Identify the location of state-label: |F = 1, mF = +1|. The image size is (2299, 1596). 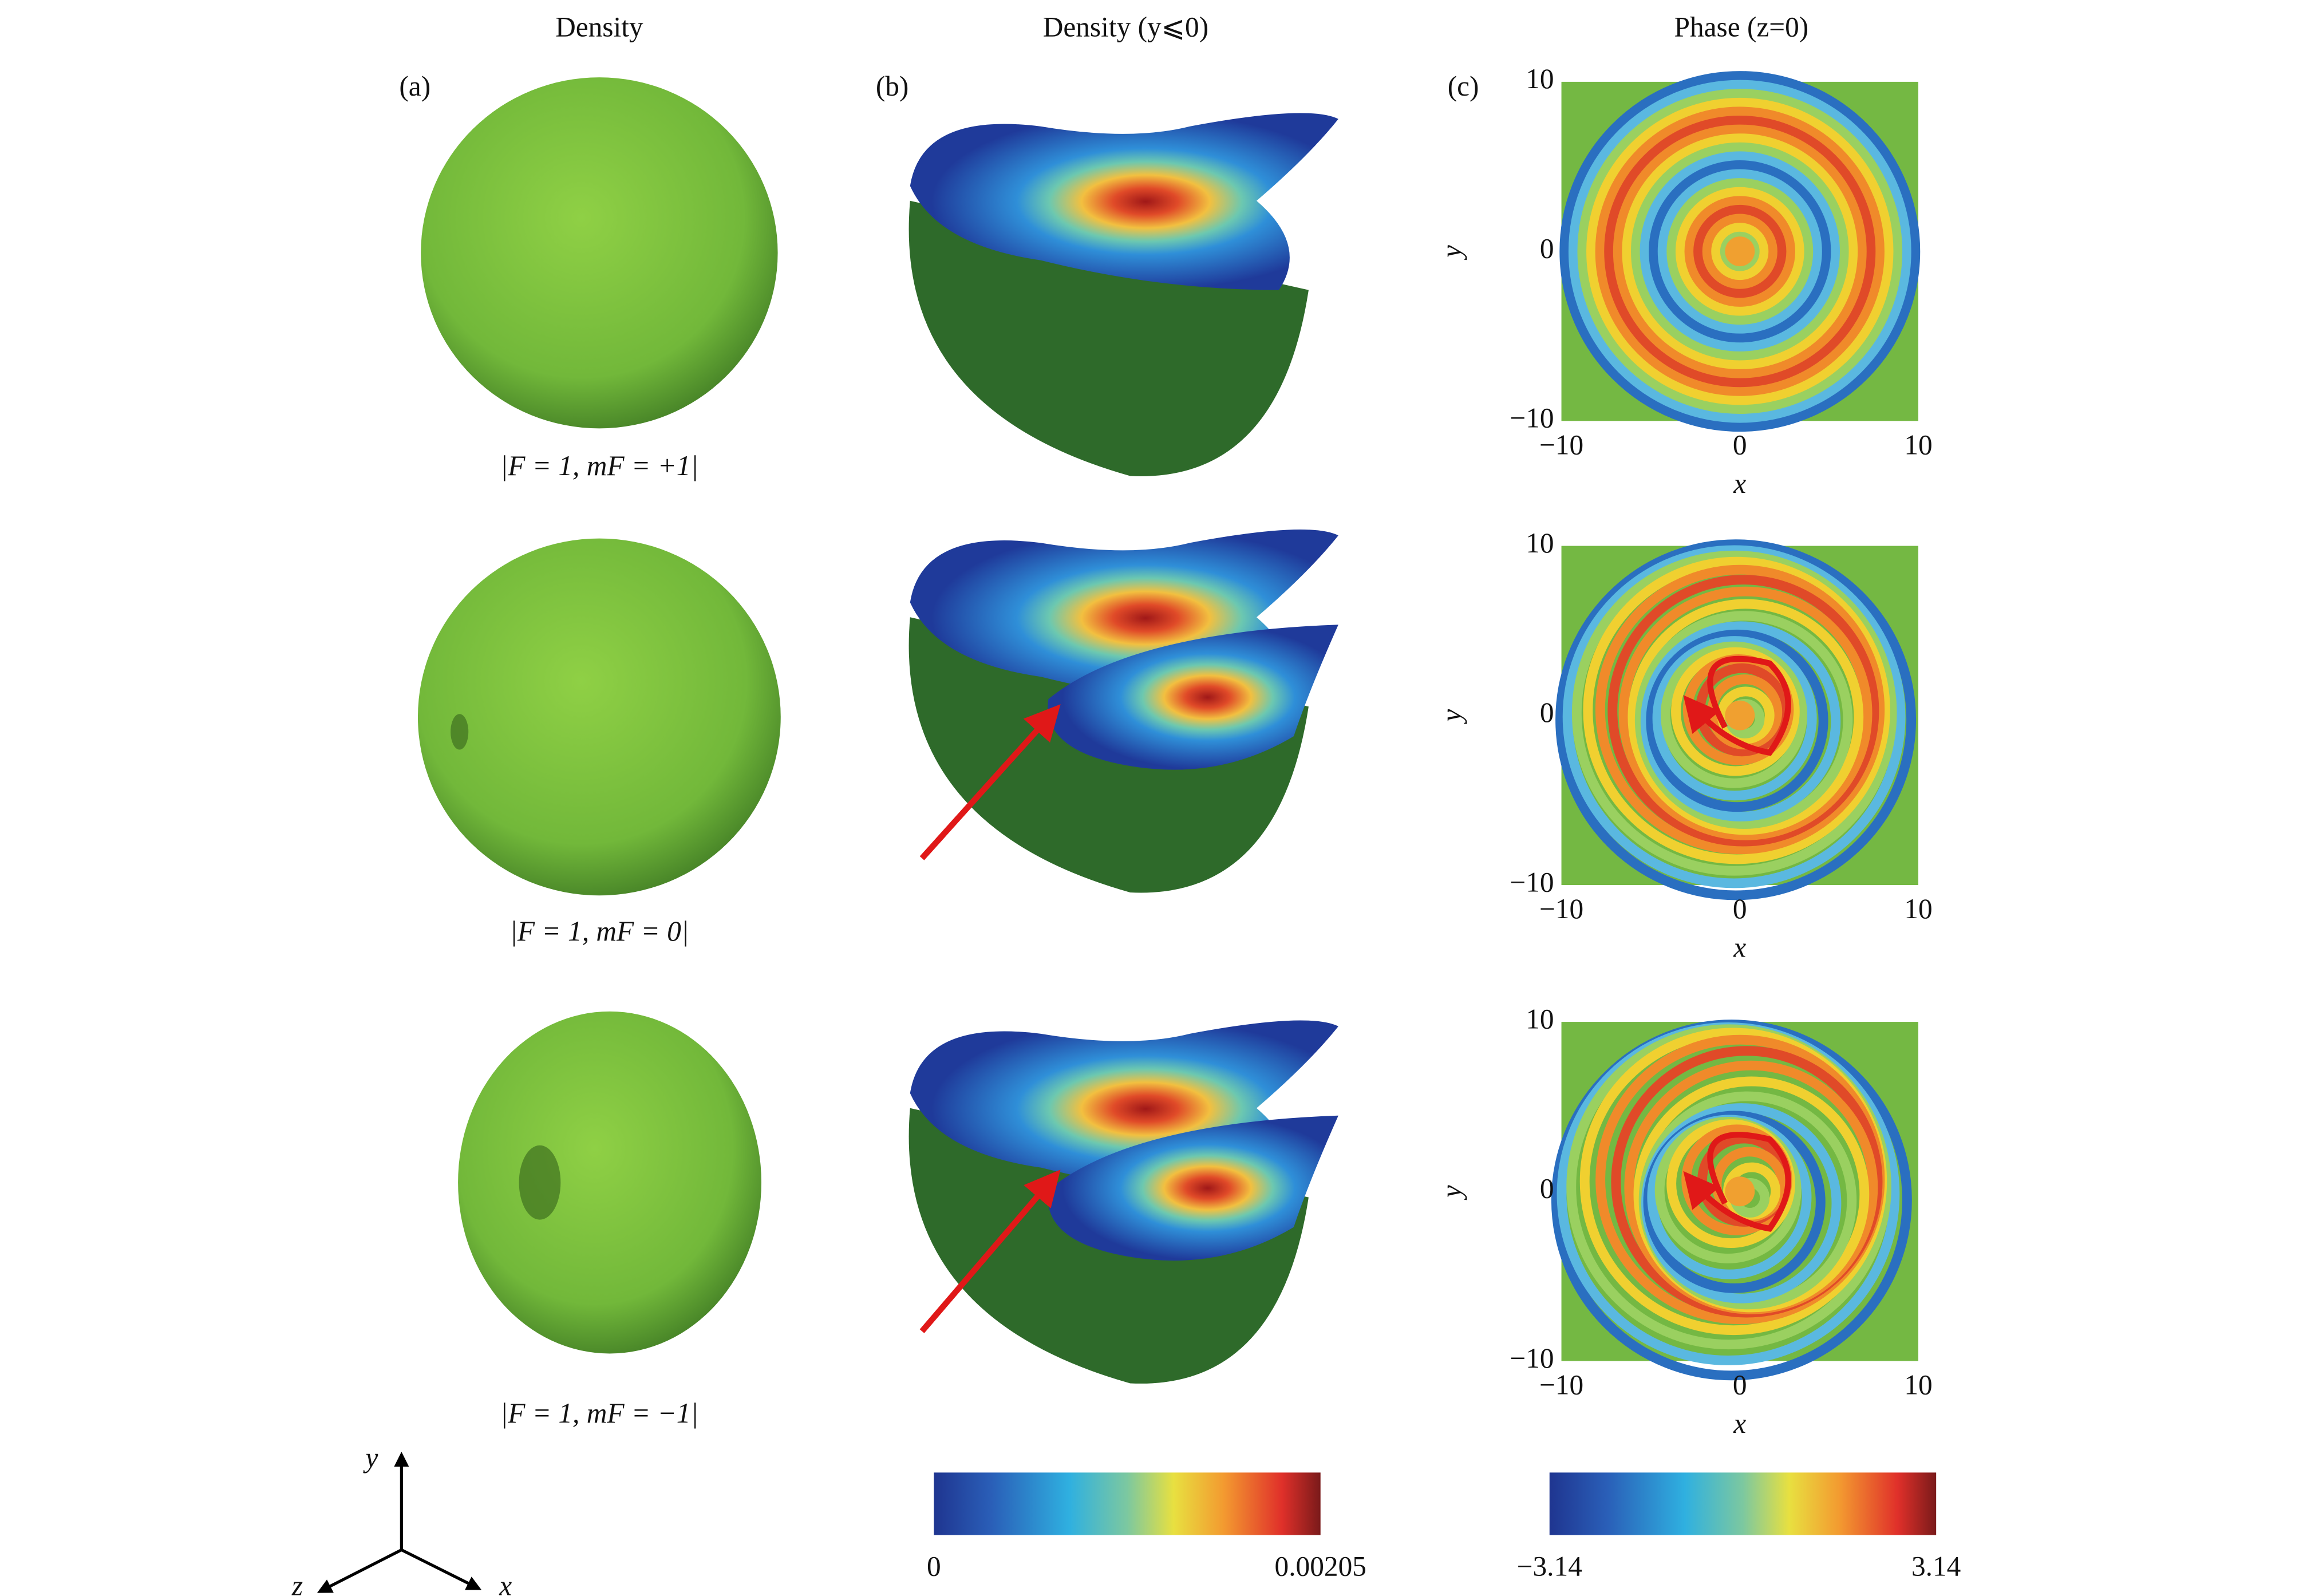
(599, 466).